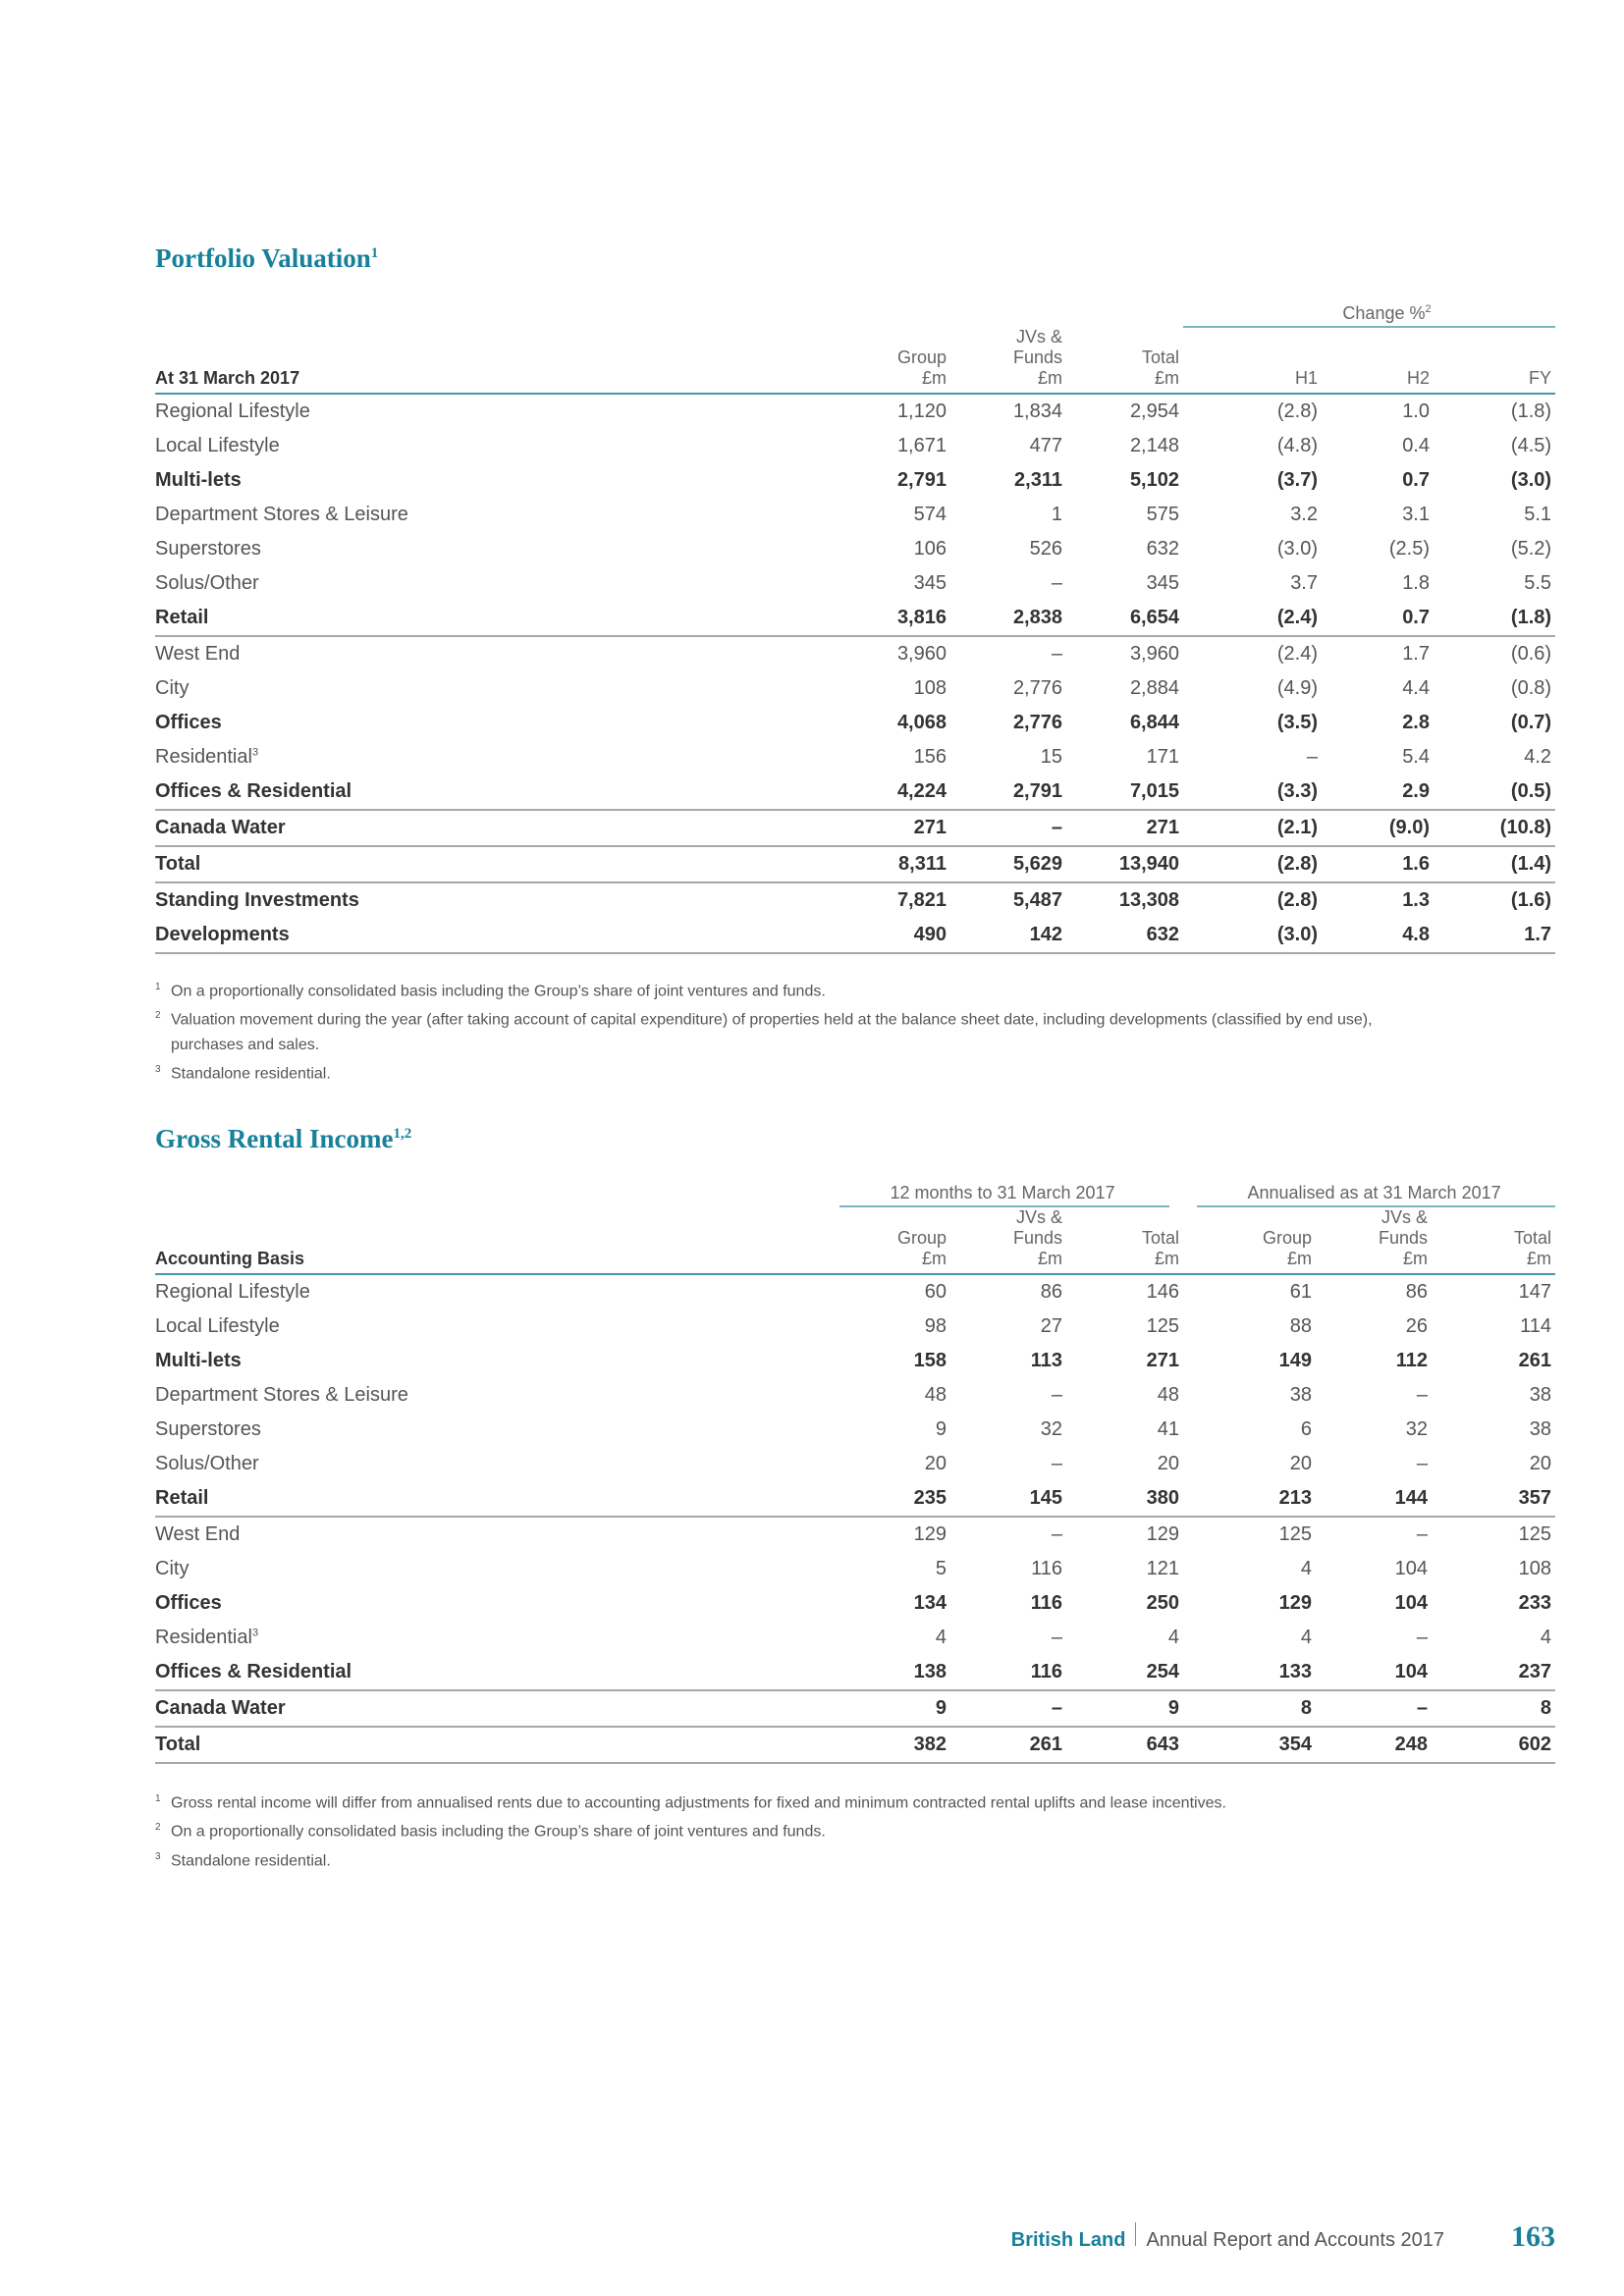 The height and width of the screenshot is (2296, 1624). I want to click on row-label: Superstores, so click(497, 1430).